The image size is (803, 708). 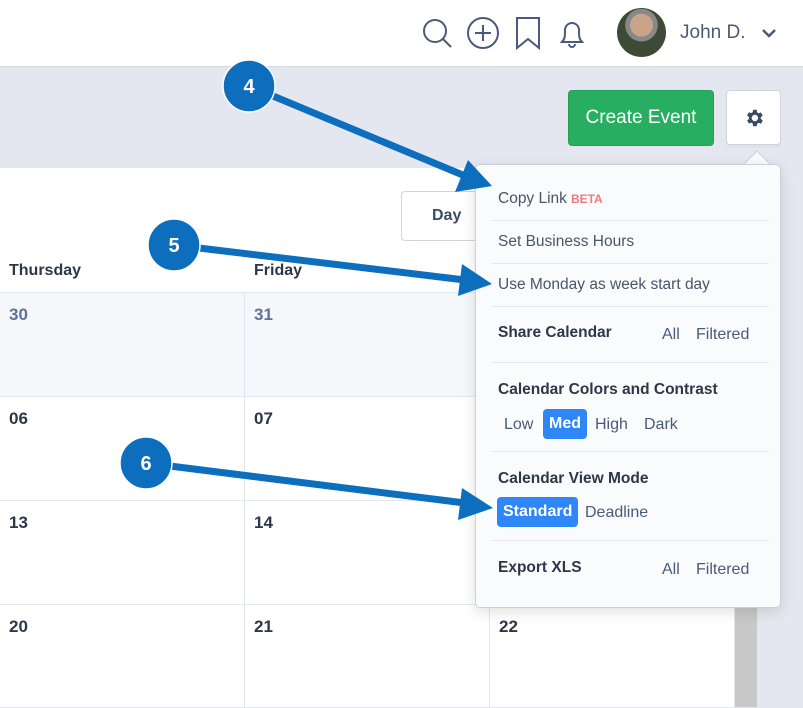 What do you see at coordinates (18, 522) in the screenshot?
I see `day-number: 13` at bounding box center [18, 522].